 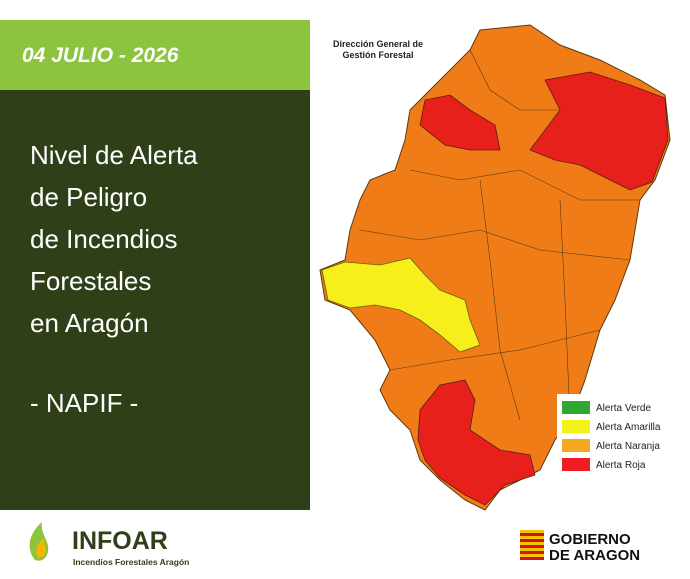 What do you see at coordinates (89, 323) in the screenshot?
I see `title-line: en Aragón` at bounding box center [89, 323].